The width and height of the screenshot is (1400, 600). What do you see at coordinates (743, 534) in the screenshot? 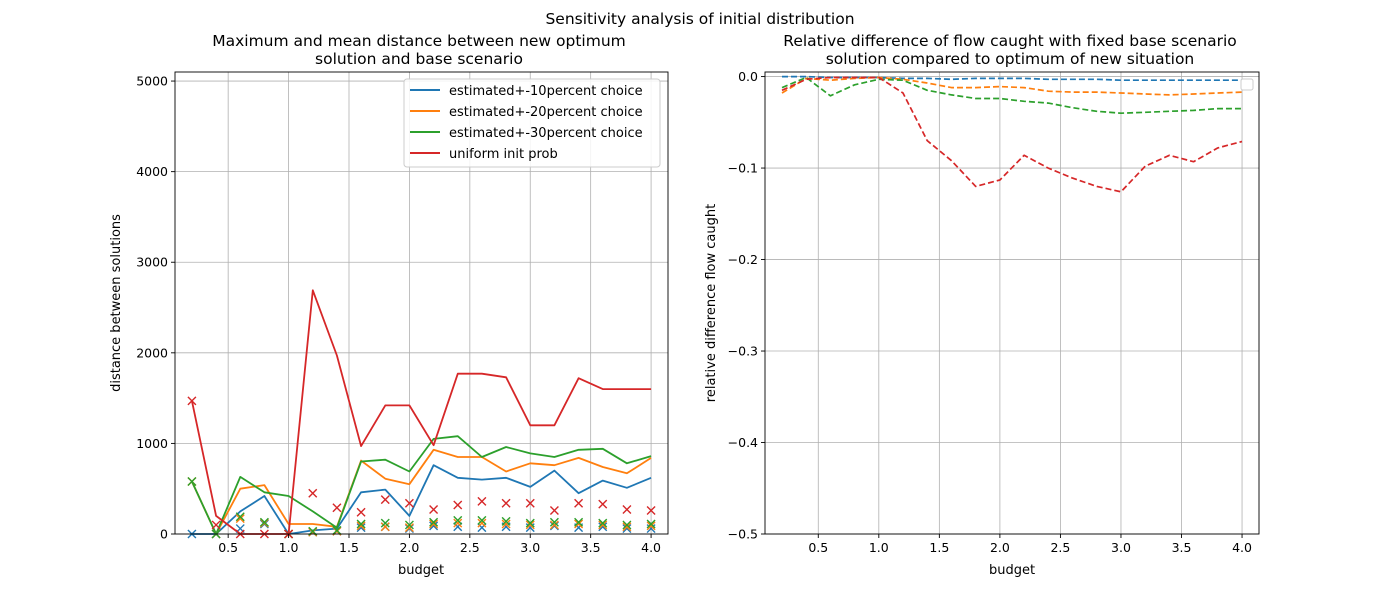
I see `y-tick-label: −0.5` at bounding box center [743, 534].